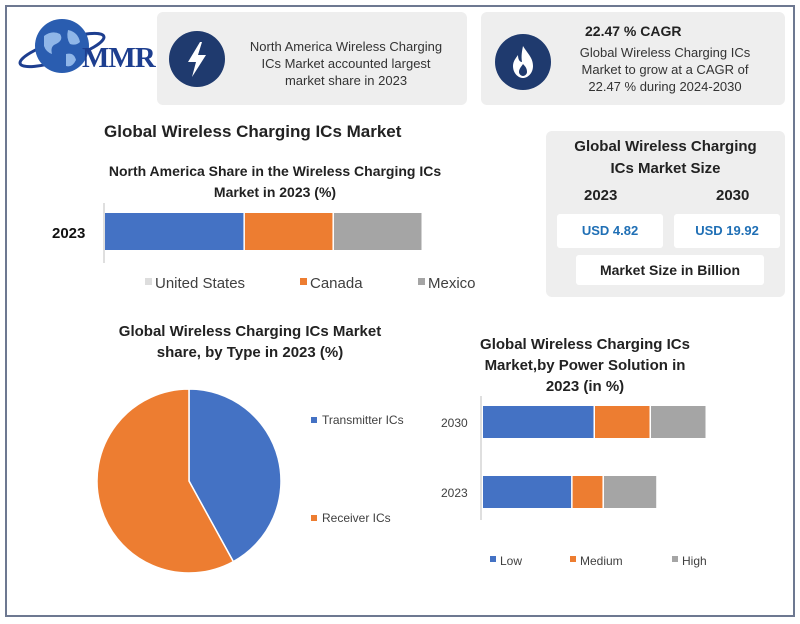 This screenshot has width=800, height=624. What do you see at coordinates (253, 131) in the screenshot?
I see `main-title: Global Wireless Charging ICs Market` at bounding box center [253, 131].